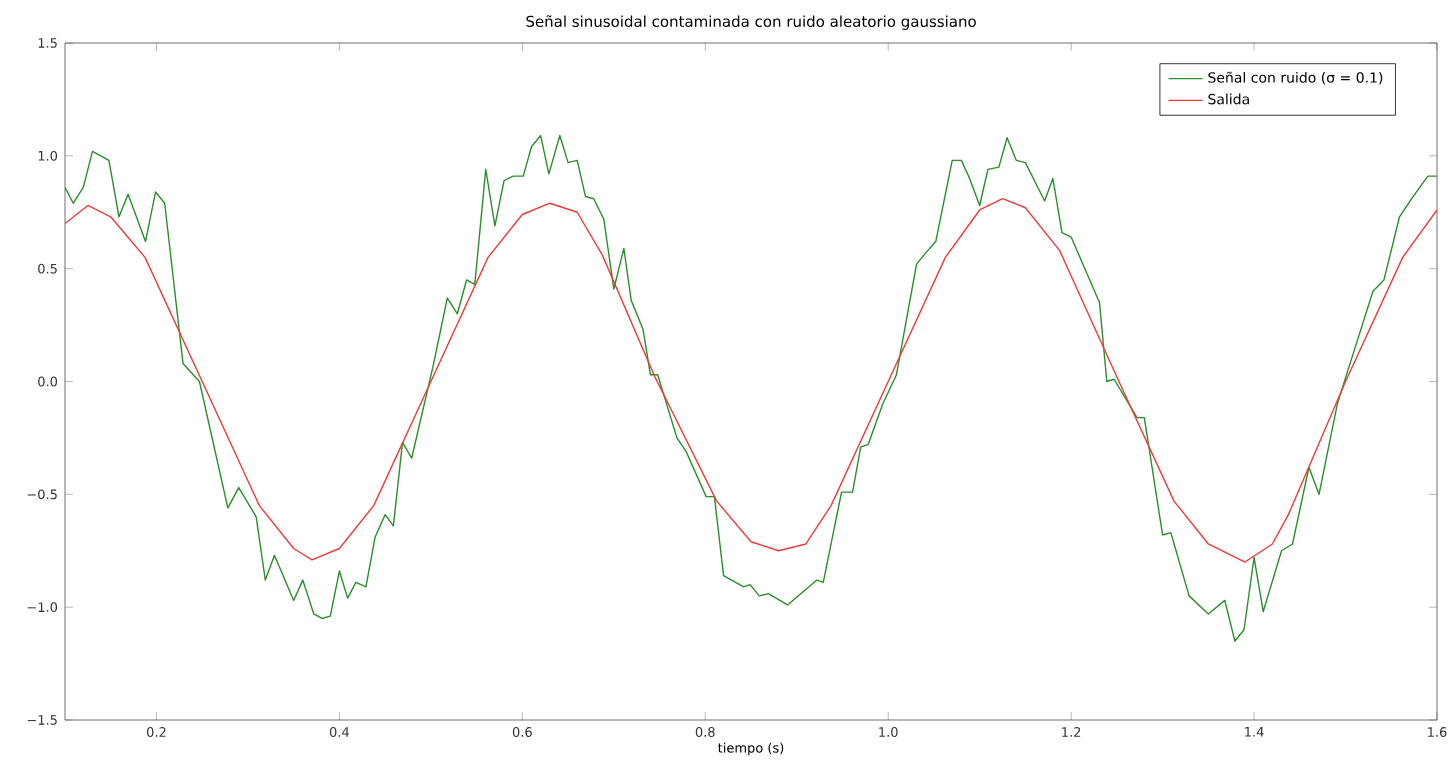 This screenshot has width=1448, height=773. Describe the element at coordinates (48, 381) in the screenshot. I see `y-tick-label: 0.0` at that location.